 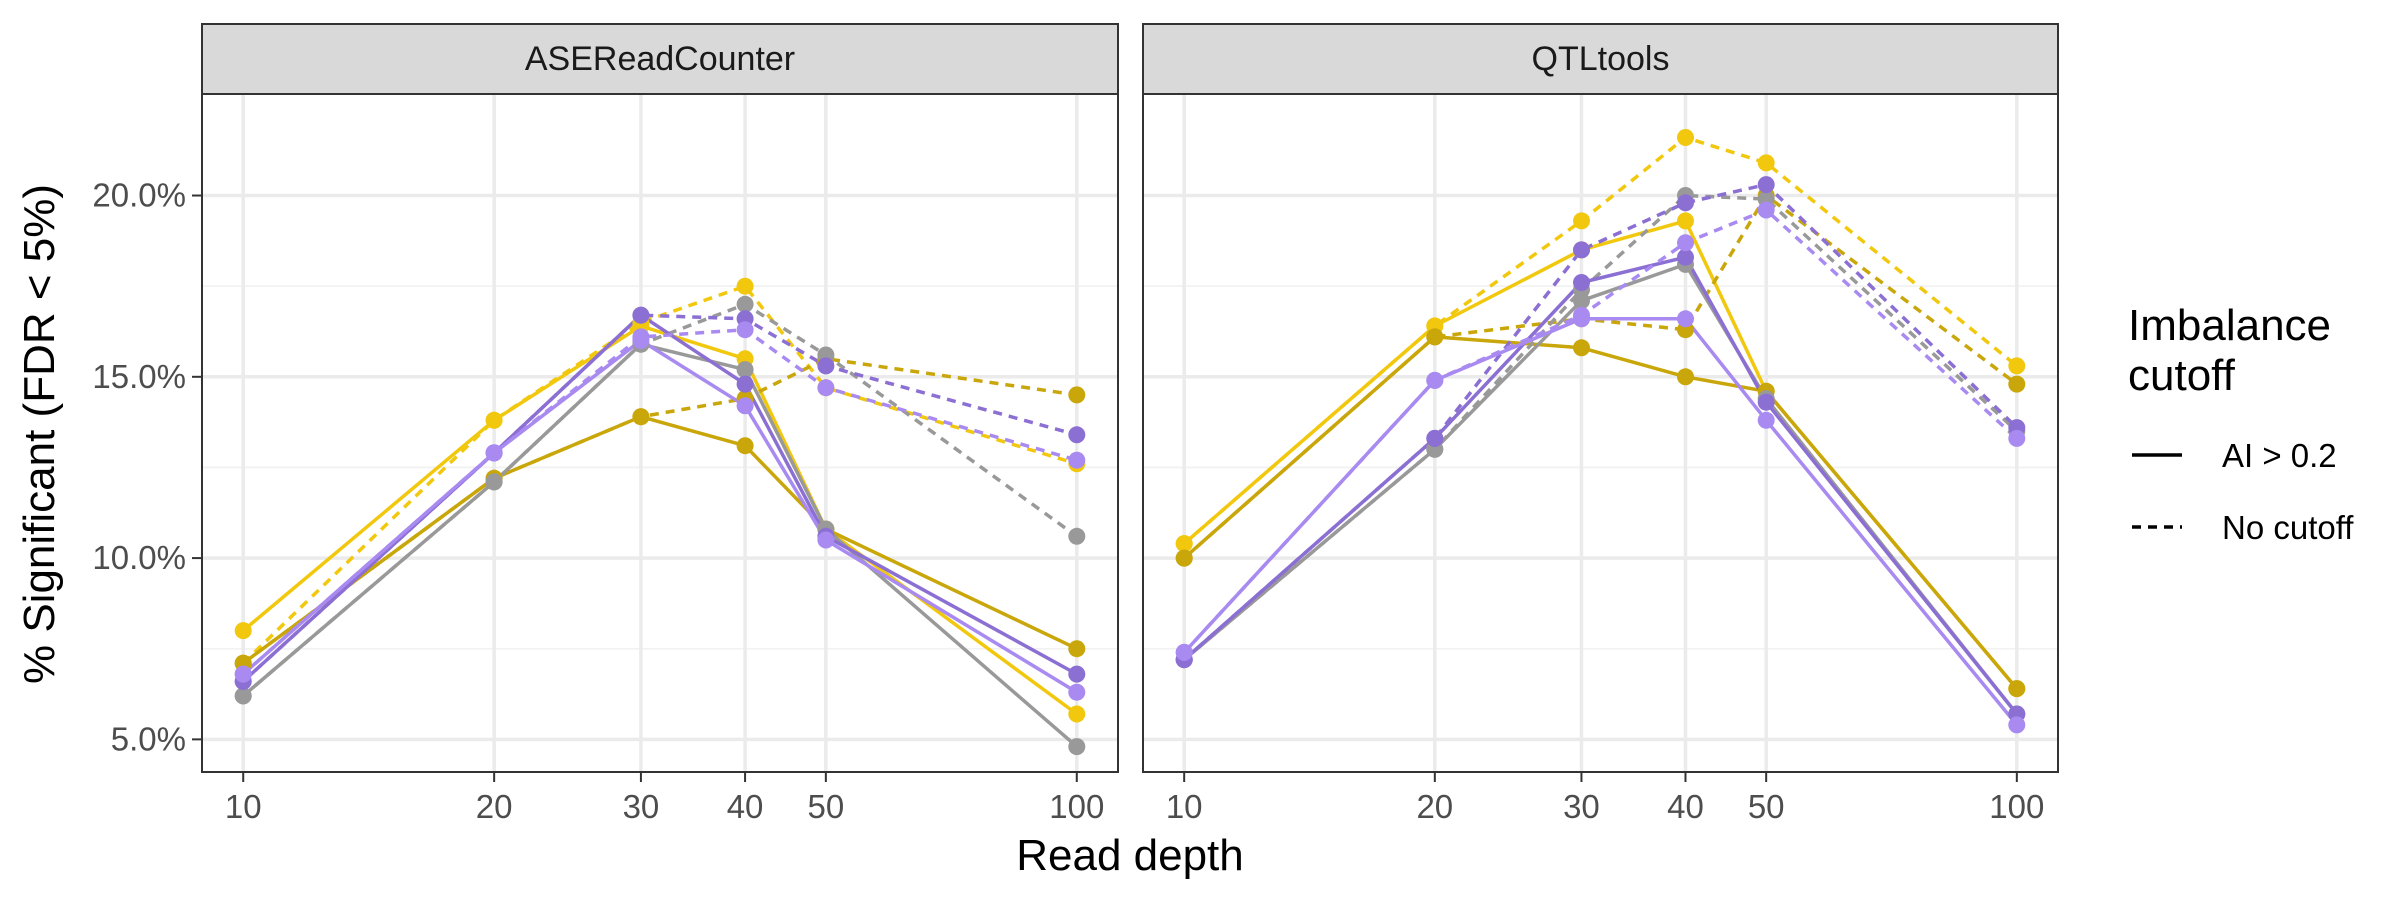 What do you see at coordinates (2229, 325) in the screenshot?
I see `legend-title-line-1: Imbalance` at bounding box center [2229, 325].